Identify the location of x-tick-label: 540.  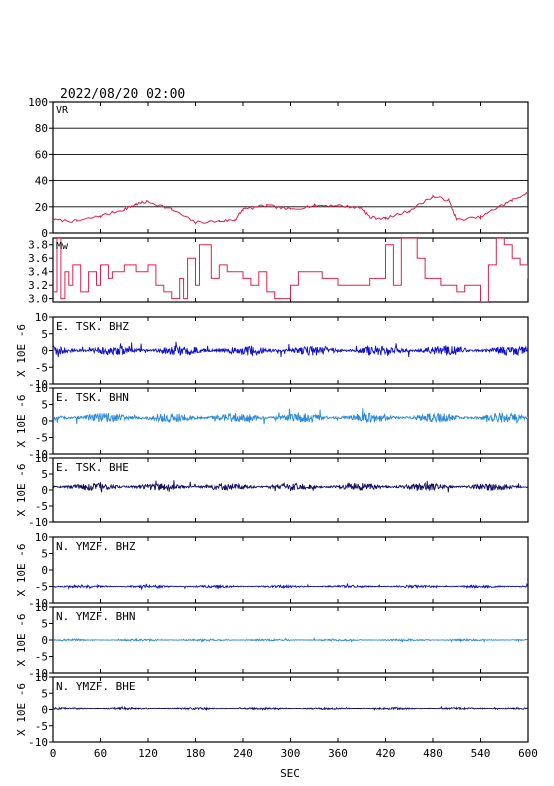
(481, 753).